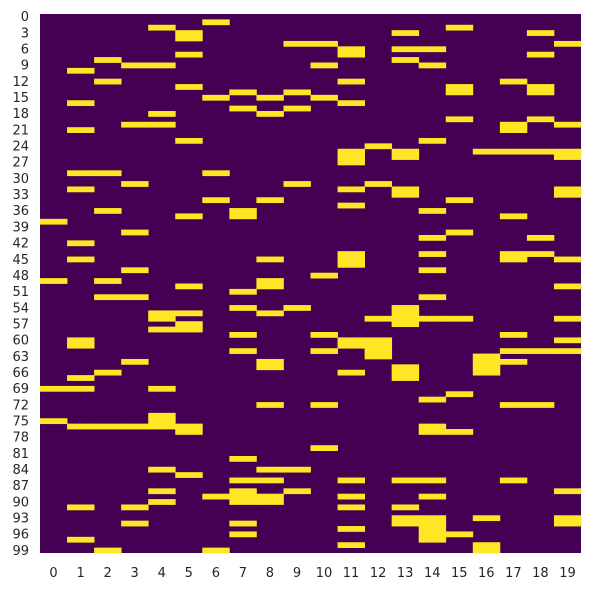 This screenshot has height=590, width=592. Describe the element at coordinates (513, 130) in the screenshot. I see `heatmap-cell-r21-c17` at that location.